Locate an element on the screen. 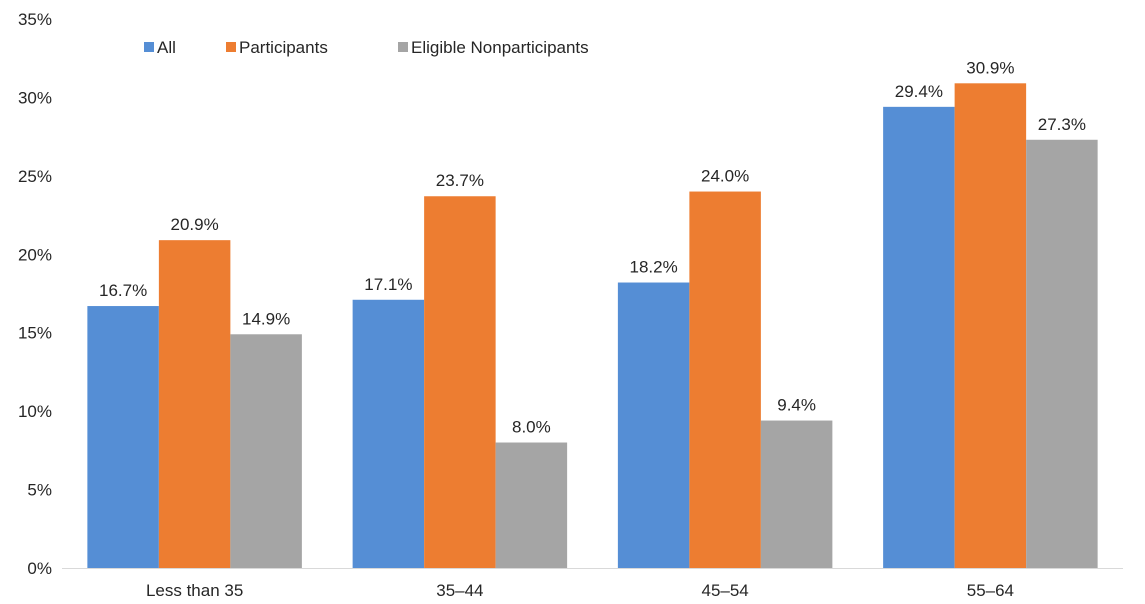 The image size is (1145, 604). legend: All Participants Eligible Nonparticipants is located at coordinates (366, 47).